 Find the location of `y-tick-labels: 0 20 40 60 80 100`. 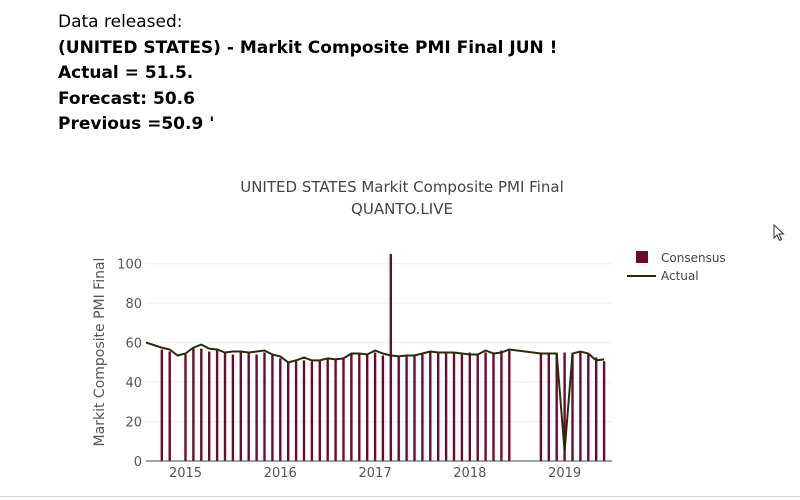

y-tick-labels: 0 20 40 60 80 100 is located at coordinates (129, 364).